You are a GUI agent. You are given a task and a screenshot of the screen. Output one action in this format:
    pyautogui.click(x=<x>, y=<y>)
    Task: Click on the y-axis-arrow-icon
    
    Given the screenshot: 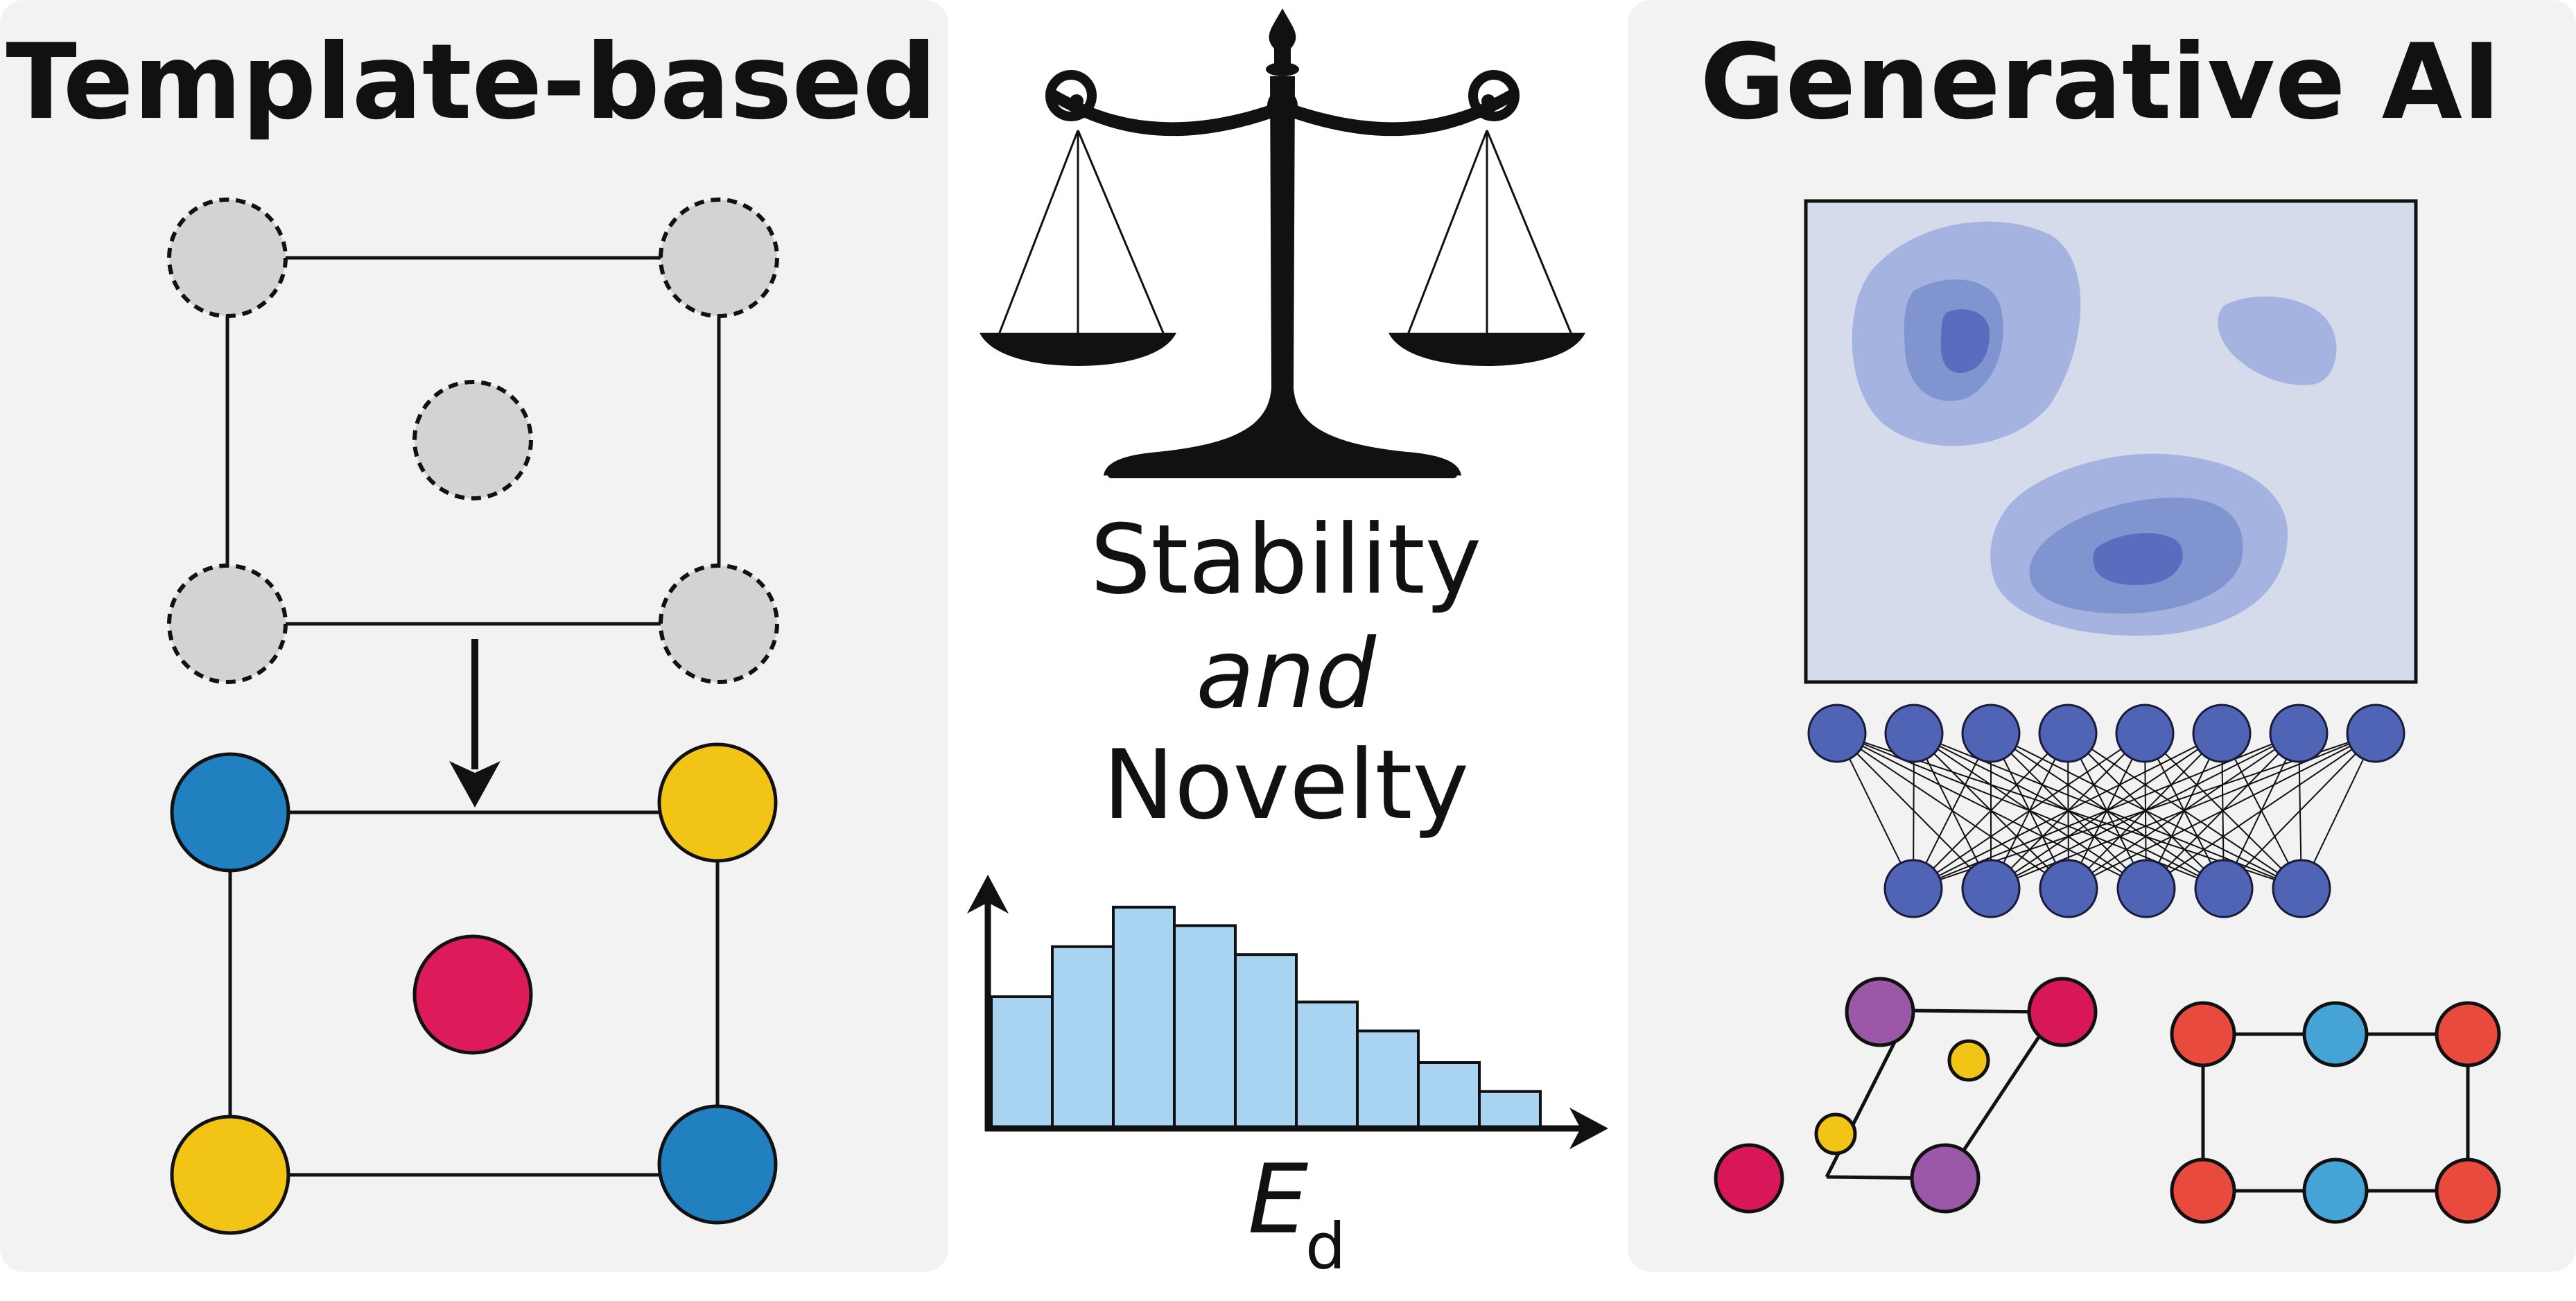 What is the action you would take?
    pyautogui.click(x=988, y=894)
    